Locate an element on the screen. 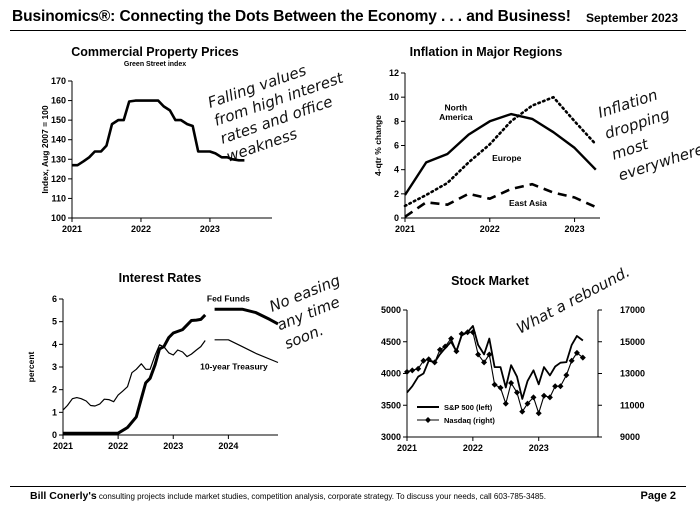  commercial-y-tick-label: 110 is located at coordinates (58, 198).